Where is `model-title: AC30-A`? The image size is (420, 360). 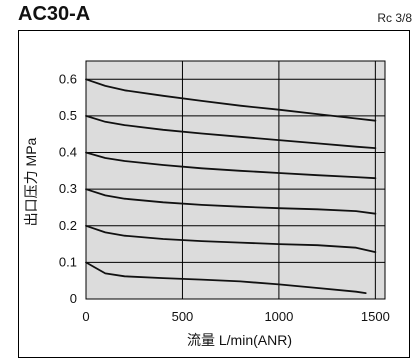 model-title: AC30-A is located at coordinates (54, 14).